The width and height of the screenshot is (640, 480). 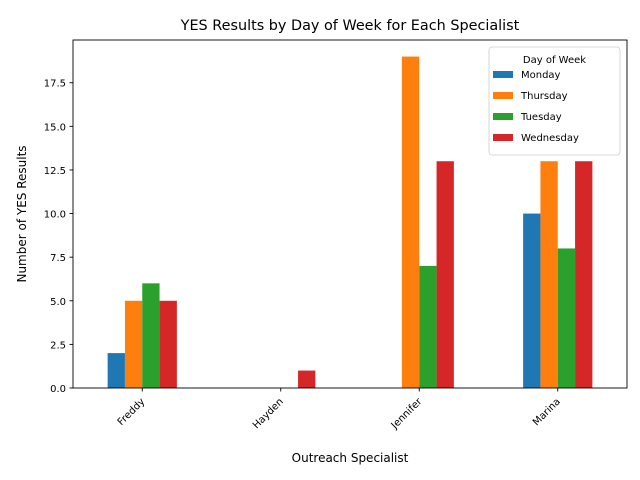 What do you see at coordinates (554, 60) in the screenshot?
I see `legend-title: Day of Week` at bounding box center [554, 60].